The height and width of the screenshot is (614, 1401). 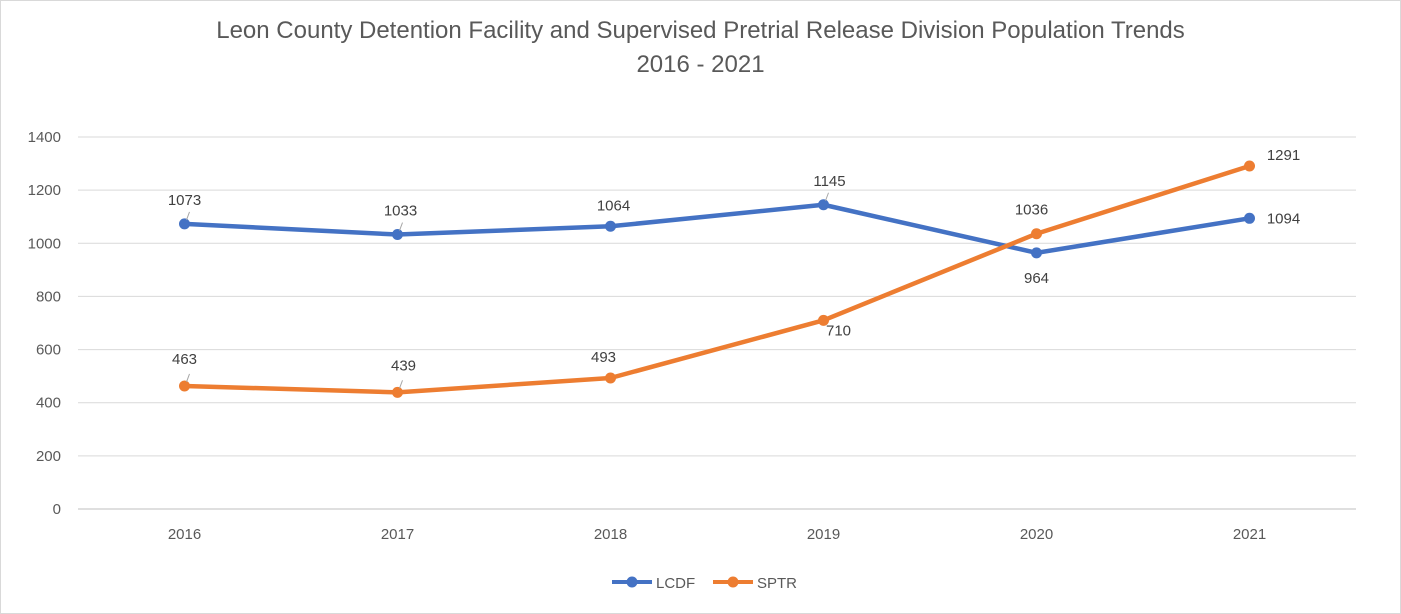 I want to click on data-label-lcdf: 1094, so click(x=1283, y=218).